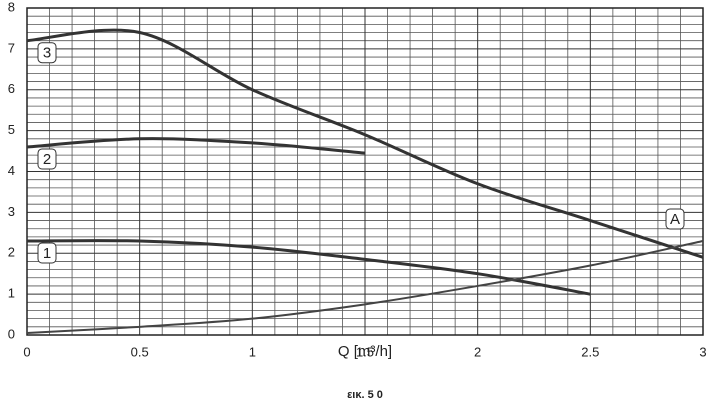  What do you see at coordinates (11, 211) in the screenshot?
I see `y-tick-label: 3` at bounding box center [11, 211].